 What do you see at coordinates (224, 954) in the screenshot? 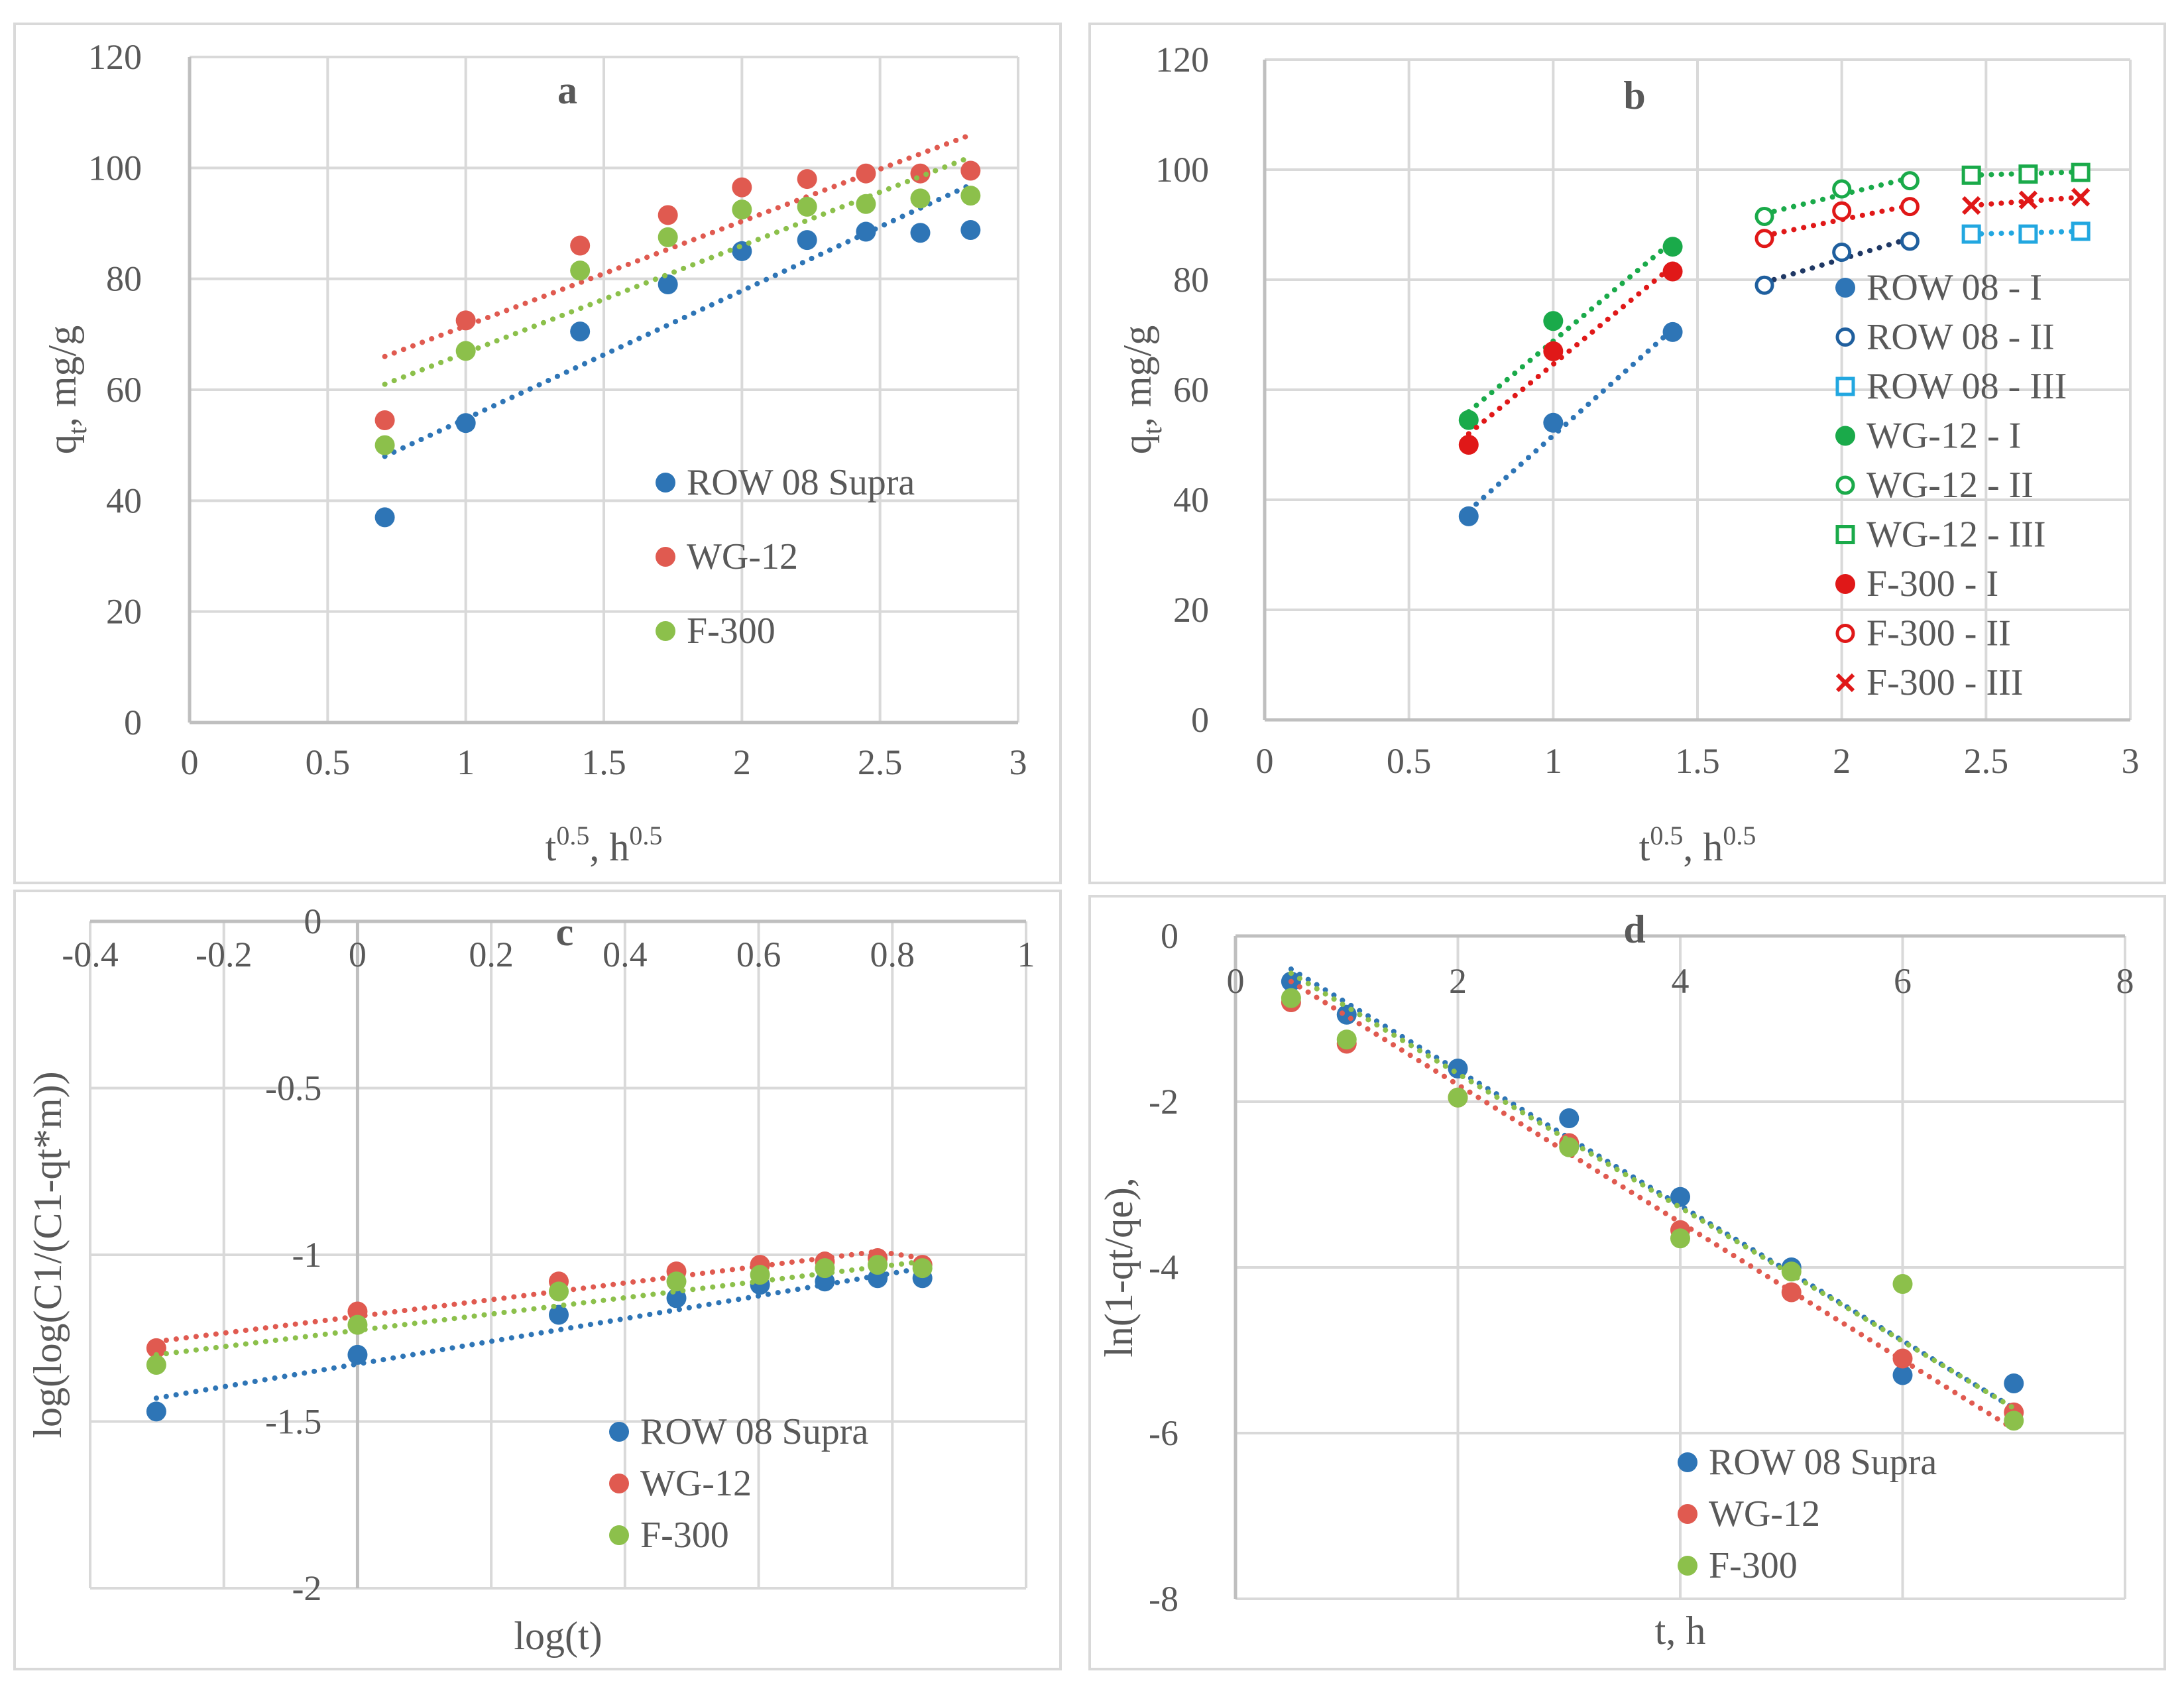
I see `chart-c-xtick-label-1: -0.2` at bounding box center [224, 954].